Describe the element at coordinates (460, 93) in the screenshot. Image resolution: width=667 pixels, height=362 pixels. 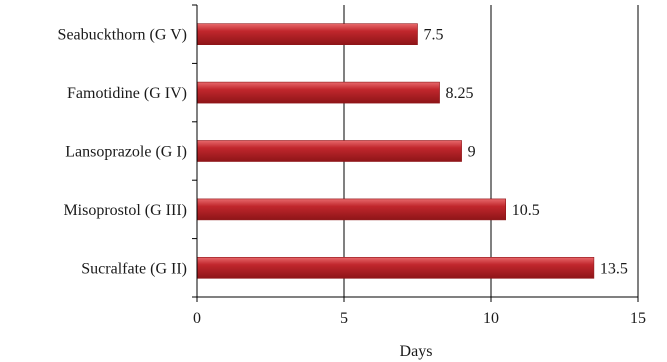
I see `value-label-3: 8.25` at that location.